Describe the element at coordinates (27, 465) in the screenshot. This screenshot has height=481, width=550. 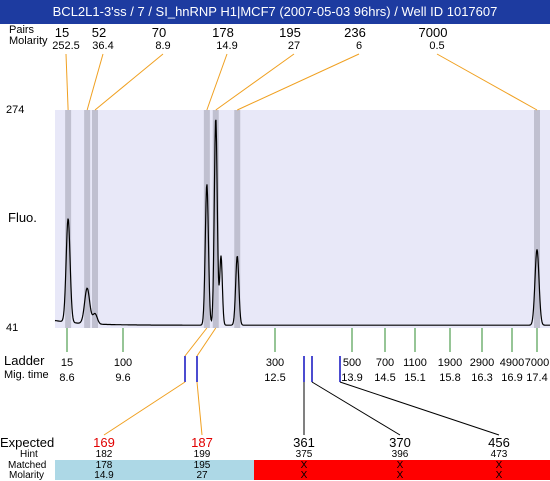
I see `matched-label: Matched` at that location.